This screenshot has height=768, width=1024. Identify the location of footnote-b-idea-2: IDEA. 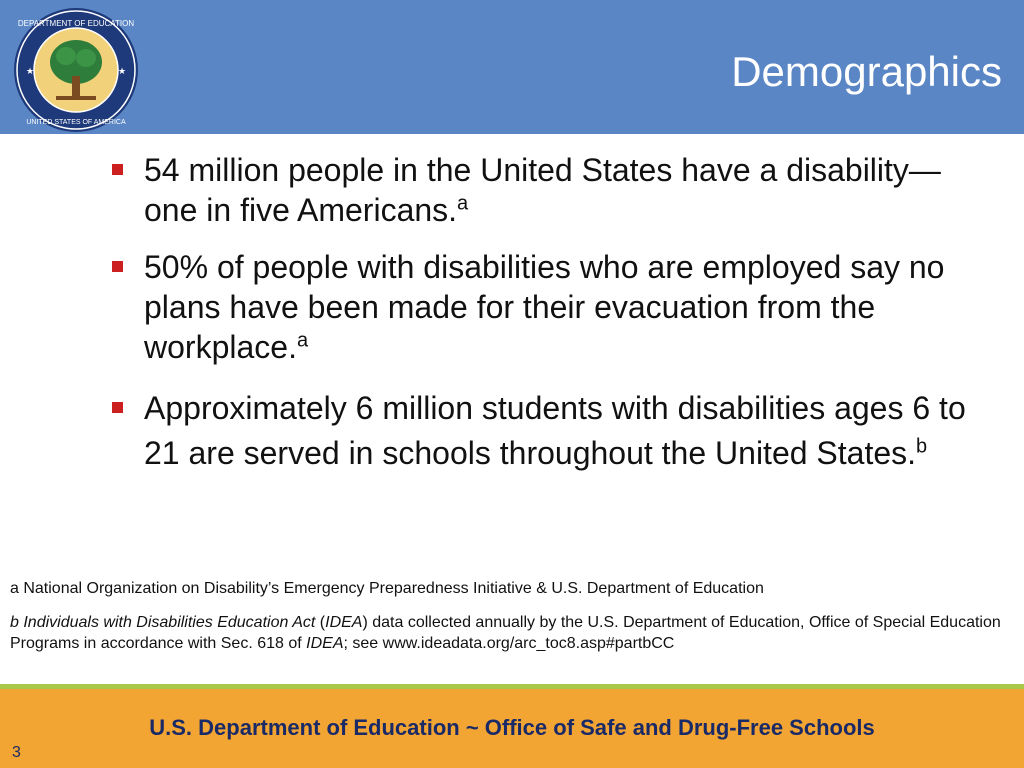
(325, 643).